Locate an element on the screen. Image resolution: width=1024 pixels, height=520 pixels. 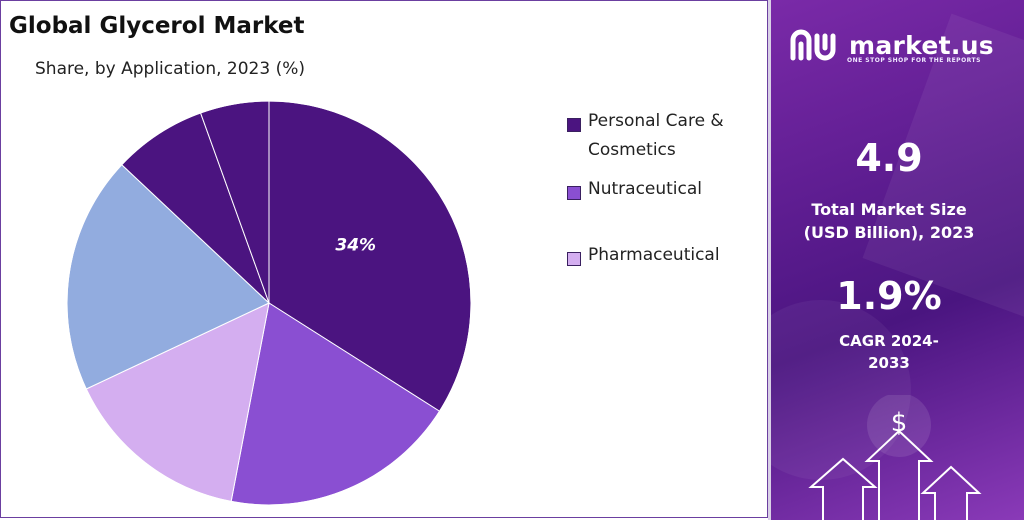
growth-arrows-icon: $ is located at coordinates (895, 457).